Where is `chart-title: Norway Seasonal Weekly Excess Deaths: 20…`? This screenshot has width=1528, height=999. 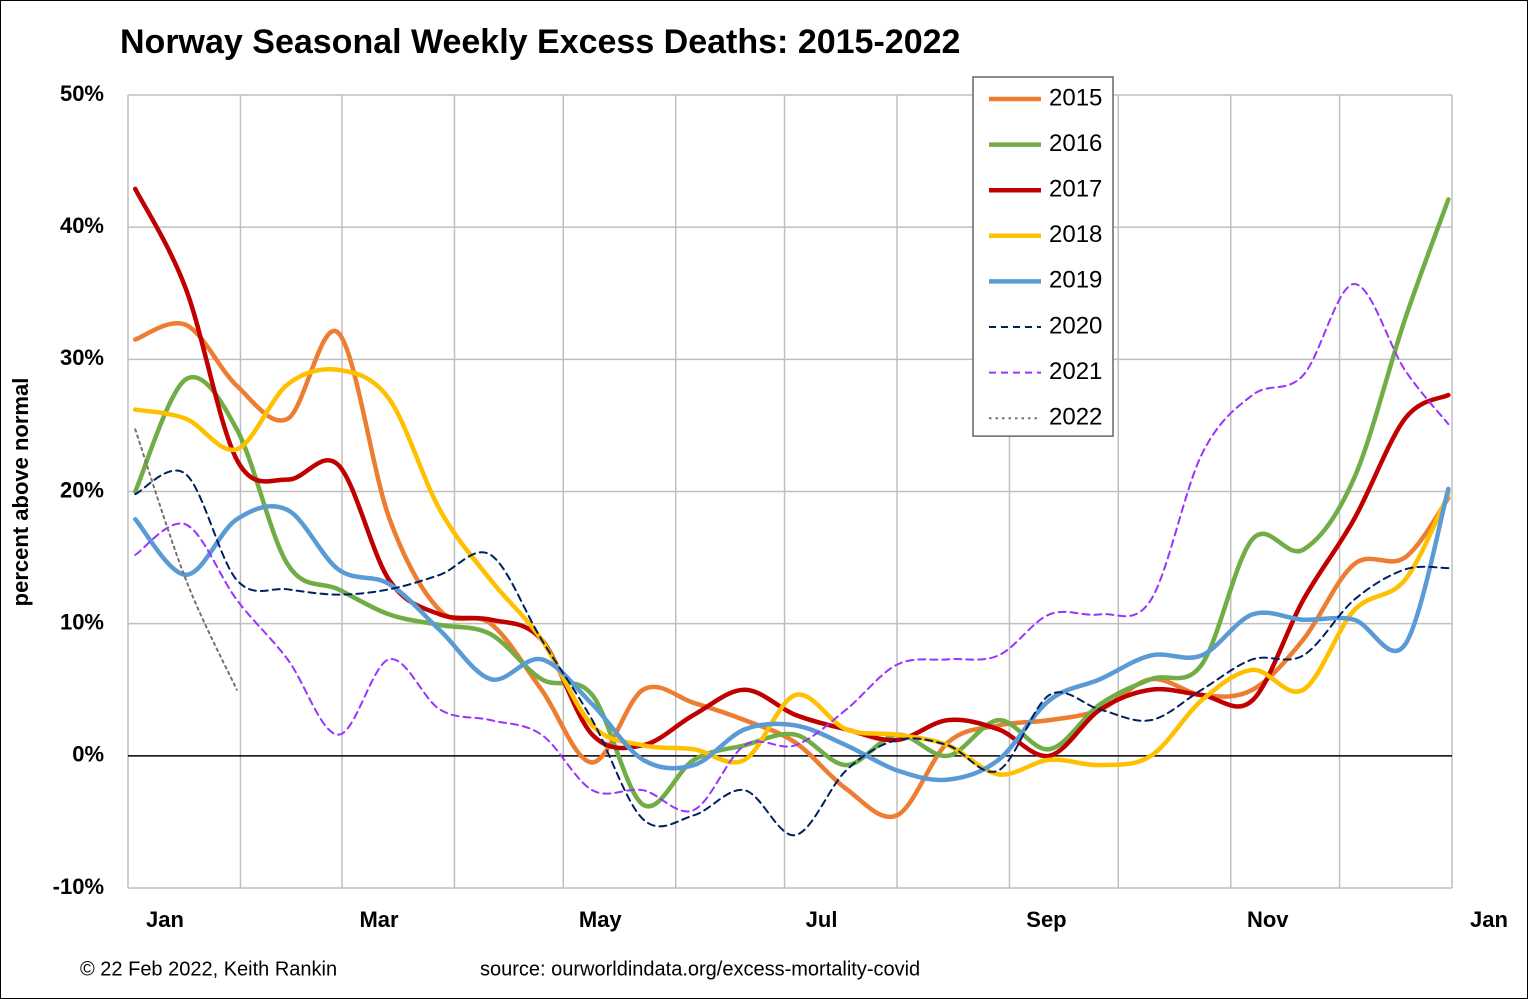
chart-title: Norway Seasonal Weekly Excess Deaths: 20… is located at coordinates (540, 42).